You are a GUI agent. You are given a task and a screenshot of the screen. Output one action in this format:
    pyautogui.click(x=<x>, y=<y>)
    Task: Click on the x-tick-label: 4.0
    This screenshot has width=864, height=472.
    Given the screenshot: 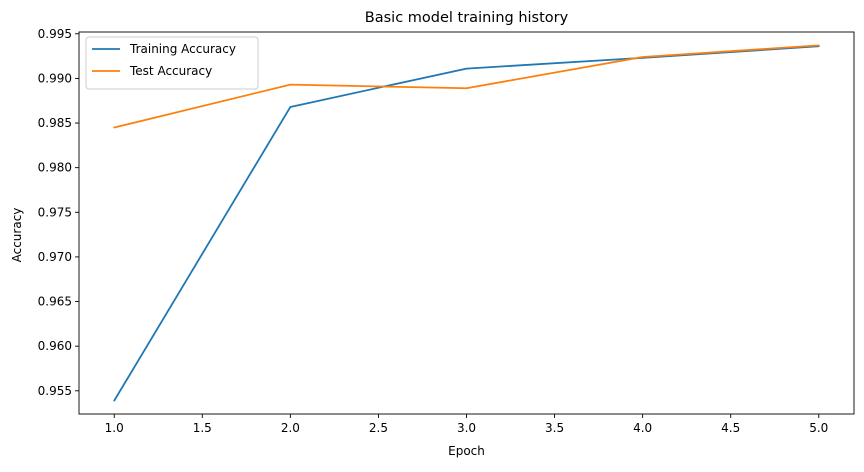 What is the action you would take?
    pyautogui.click(x=642, y=428)
    